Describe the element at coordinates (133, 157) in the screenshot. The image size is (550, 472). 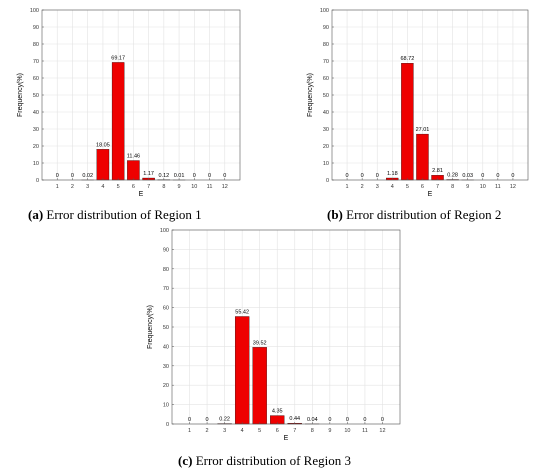
I see `data-label: 11.46` at that location.